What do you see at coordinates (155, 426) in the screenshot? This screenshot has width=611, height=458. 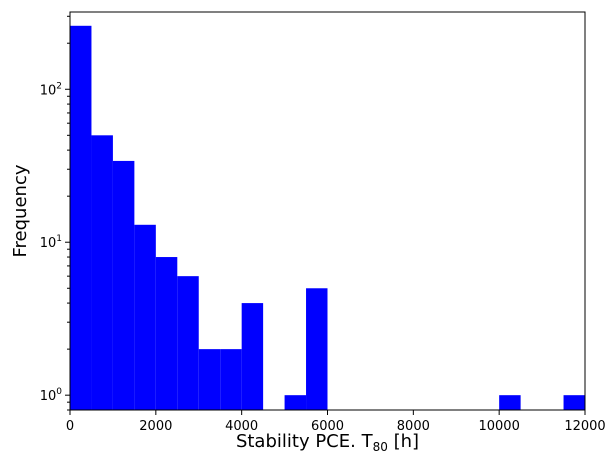 I see `x-tick-label: 2000` at bounding box center [155, 426].